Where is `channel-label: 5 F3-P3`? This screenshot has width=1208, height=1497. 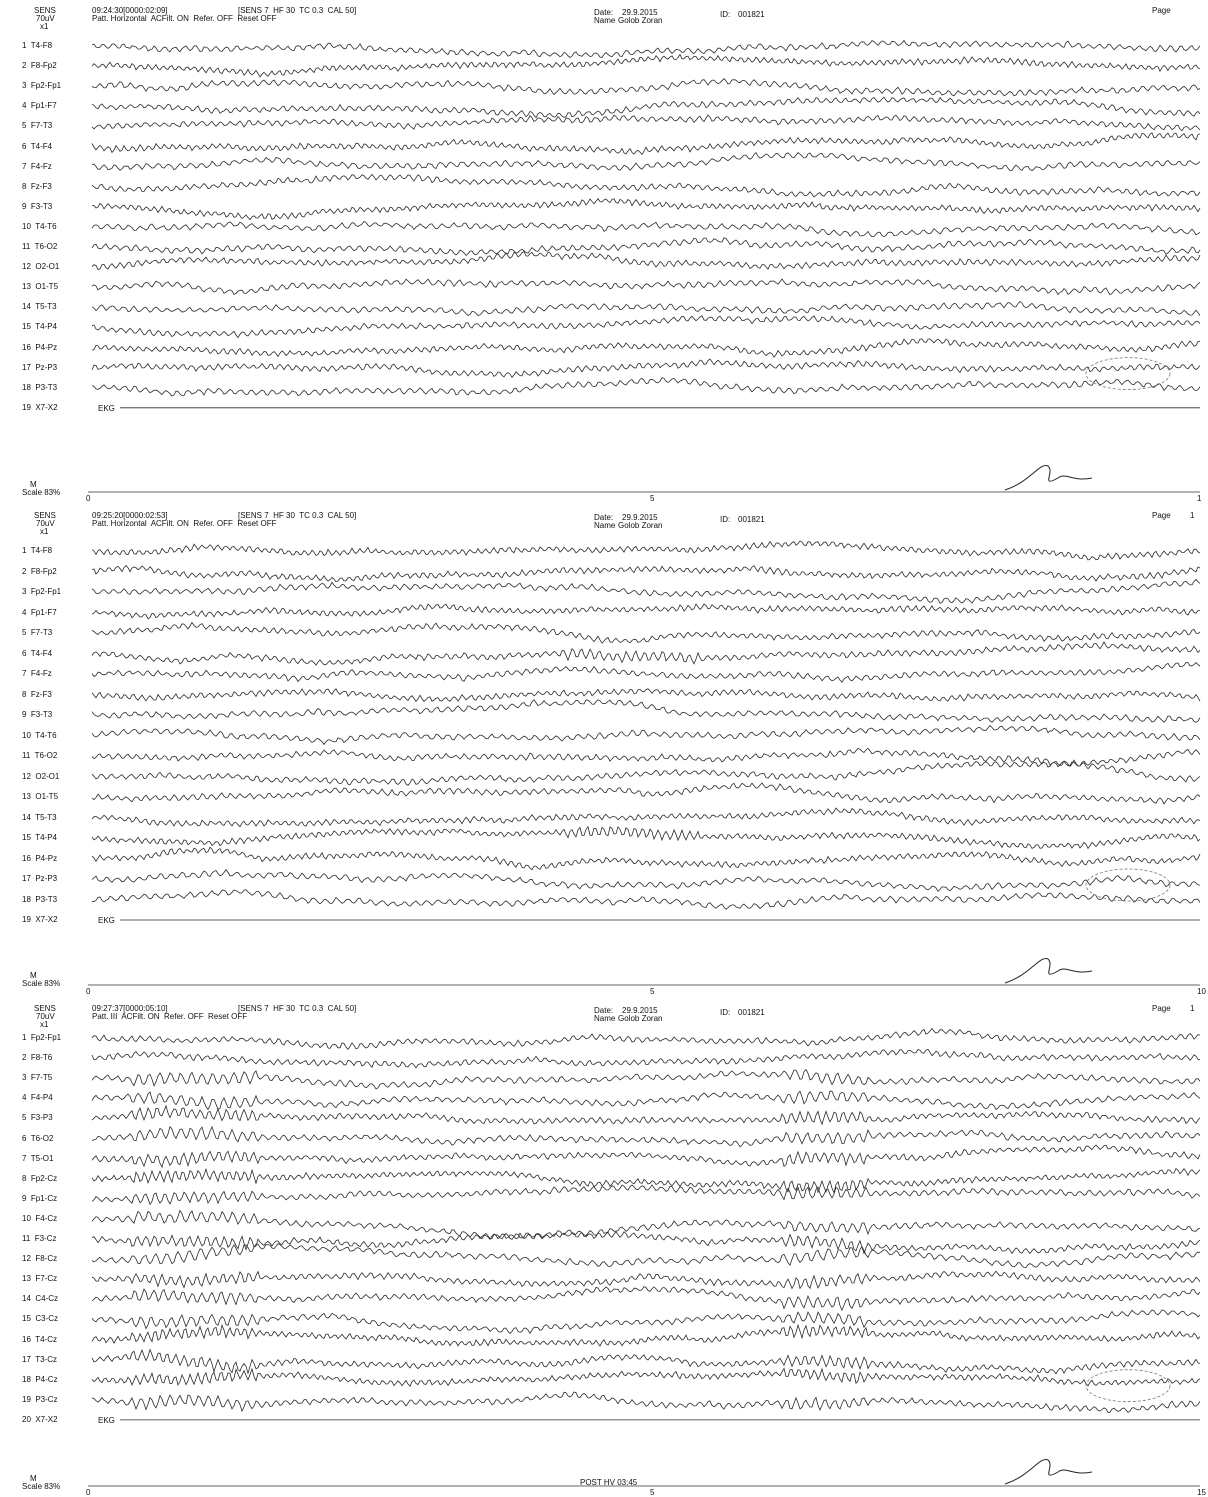 channel-label: 5 F3-P3 is located at coordinates (37, 1118).